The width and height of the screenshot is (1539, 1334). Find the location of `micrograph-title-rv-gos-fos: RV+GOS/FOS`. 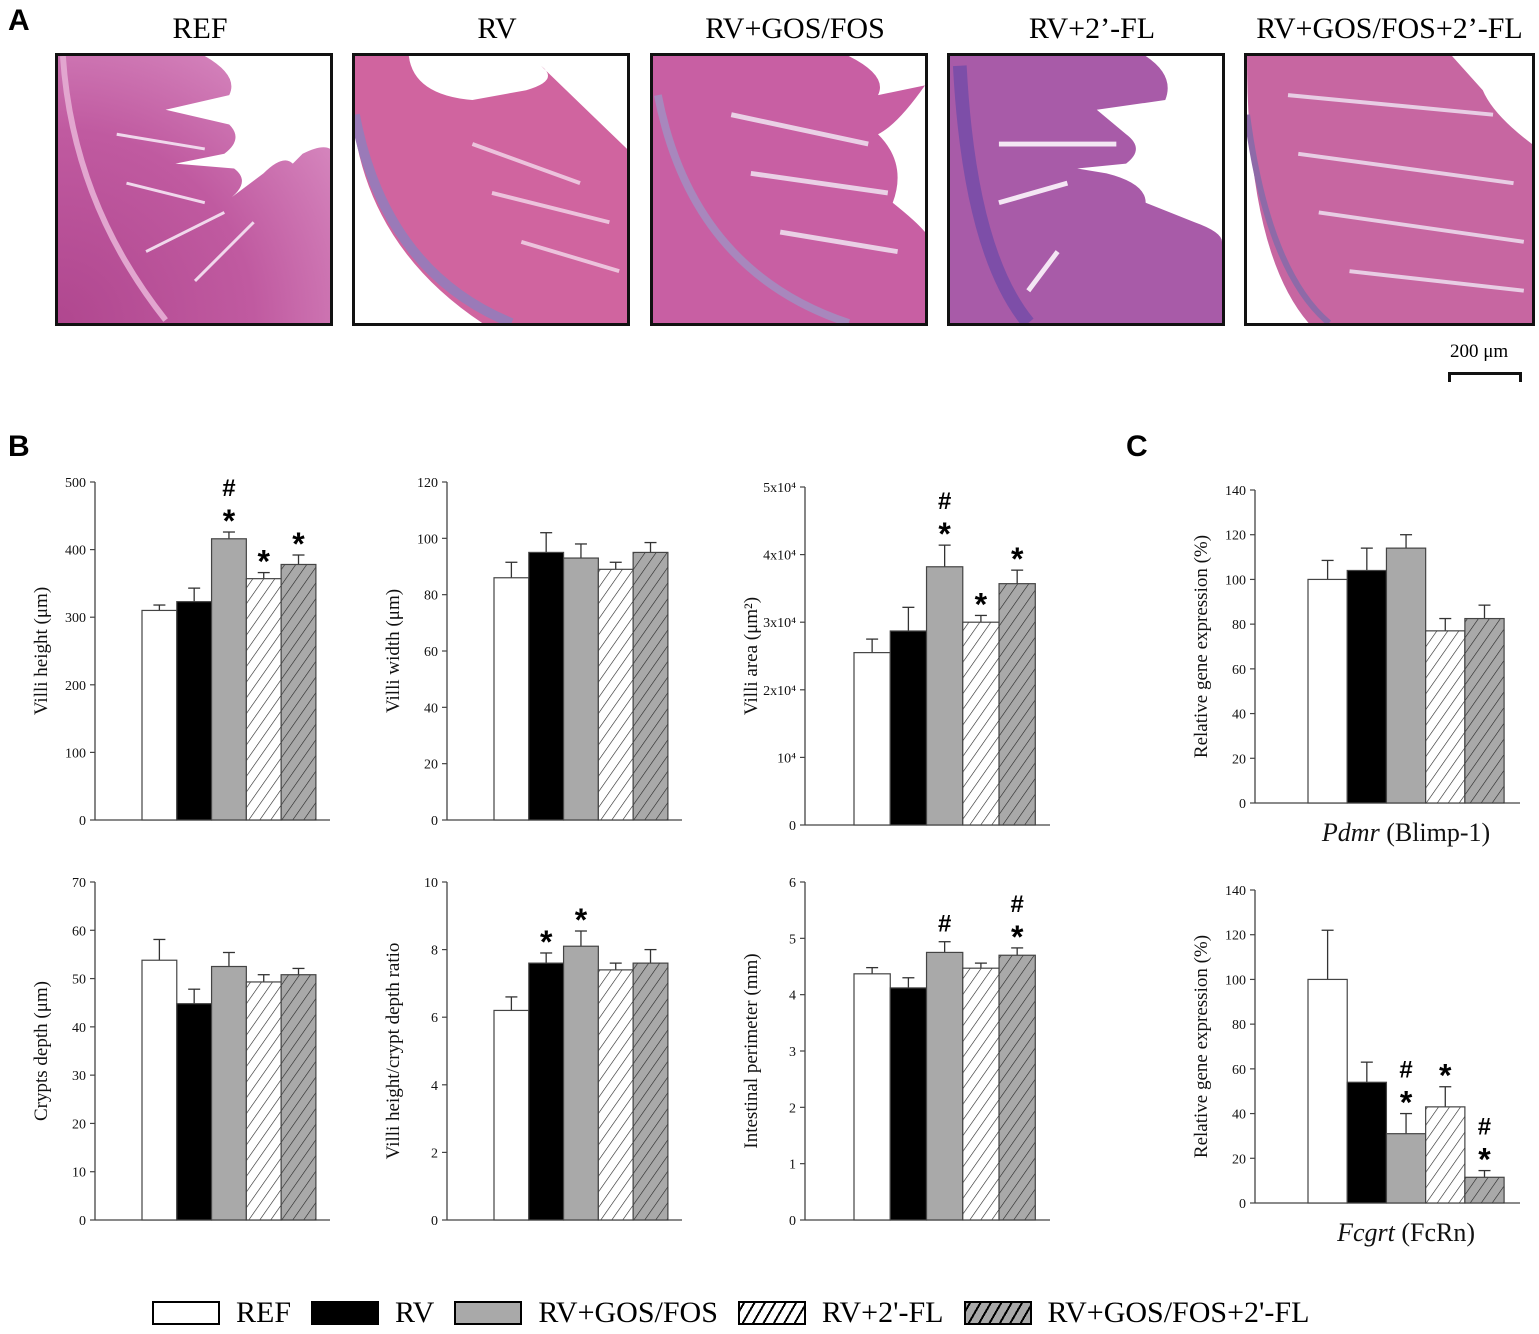

micrograph-title-rv-gos-fos: RV+GOS/FOS is located at coordinates (795, 28).